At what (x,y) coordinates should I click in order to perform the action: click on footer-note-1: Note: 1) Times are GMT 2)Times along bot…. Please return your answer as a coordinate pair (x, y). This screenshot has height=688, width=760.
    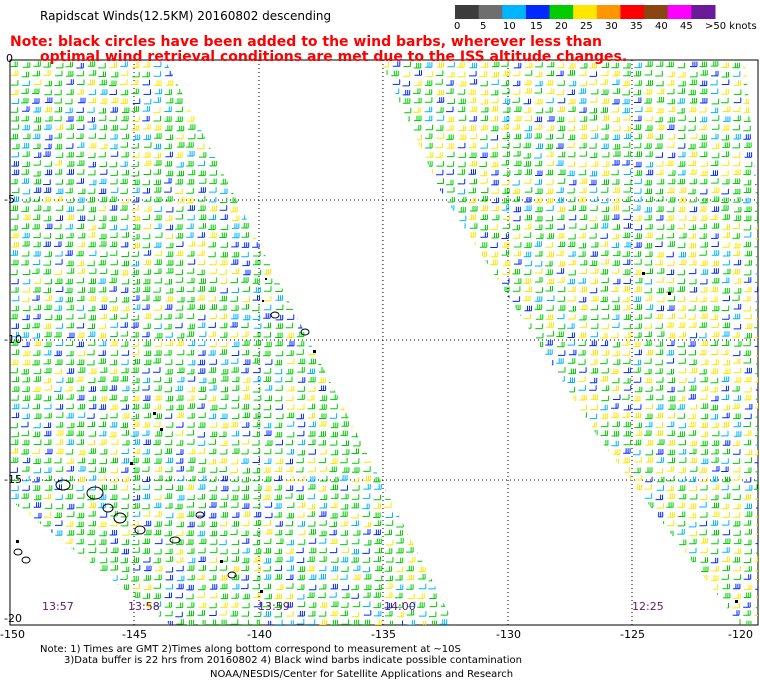
    Looking at the image, I should click on (250, 649).